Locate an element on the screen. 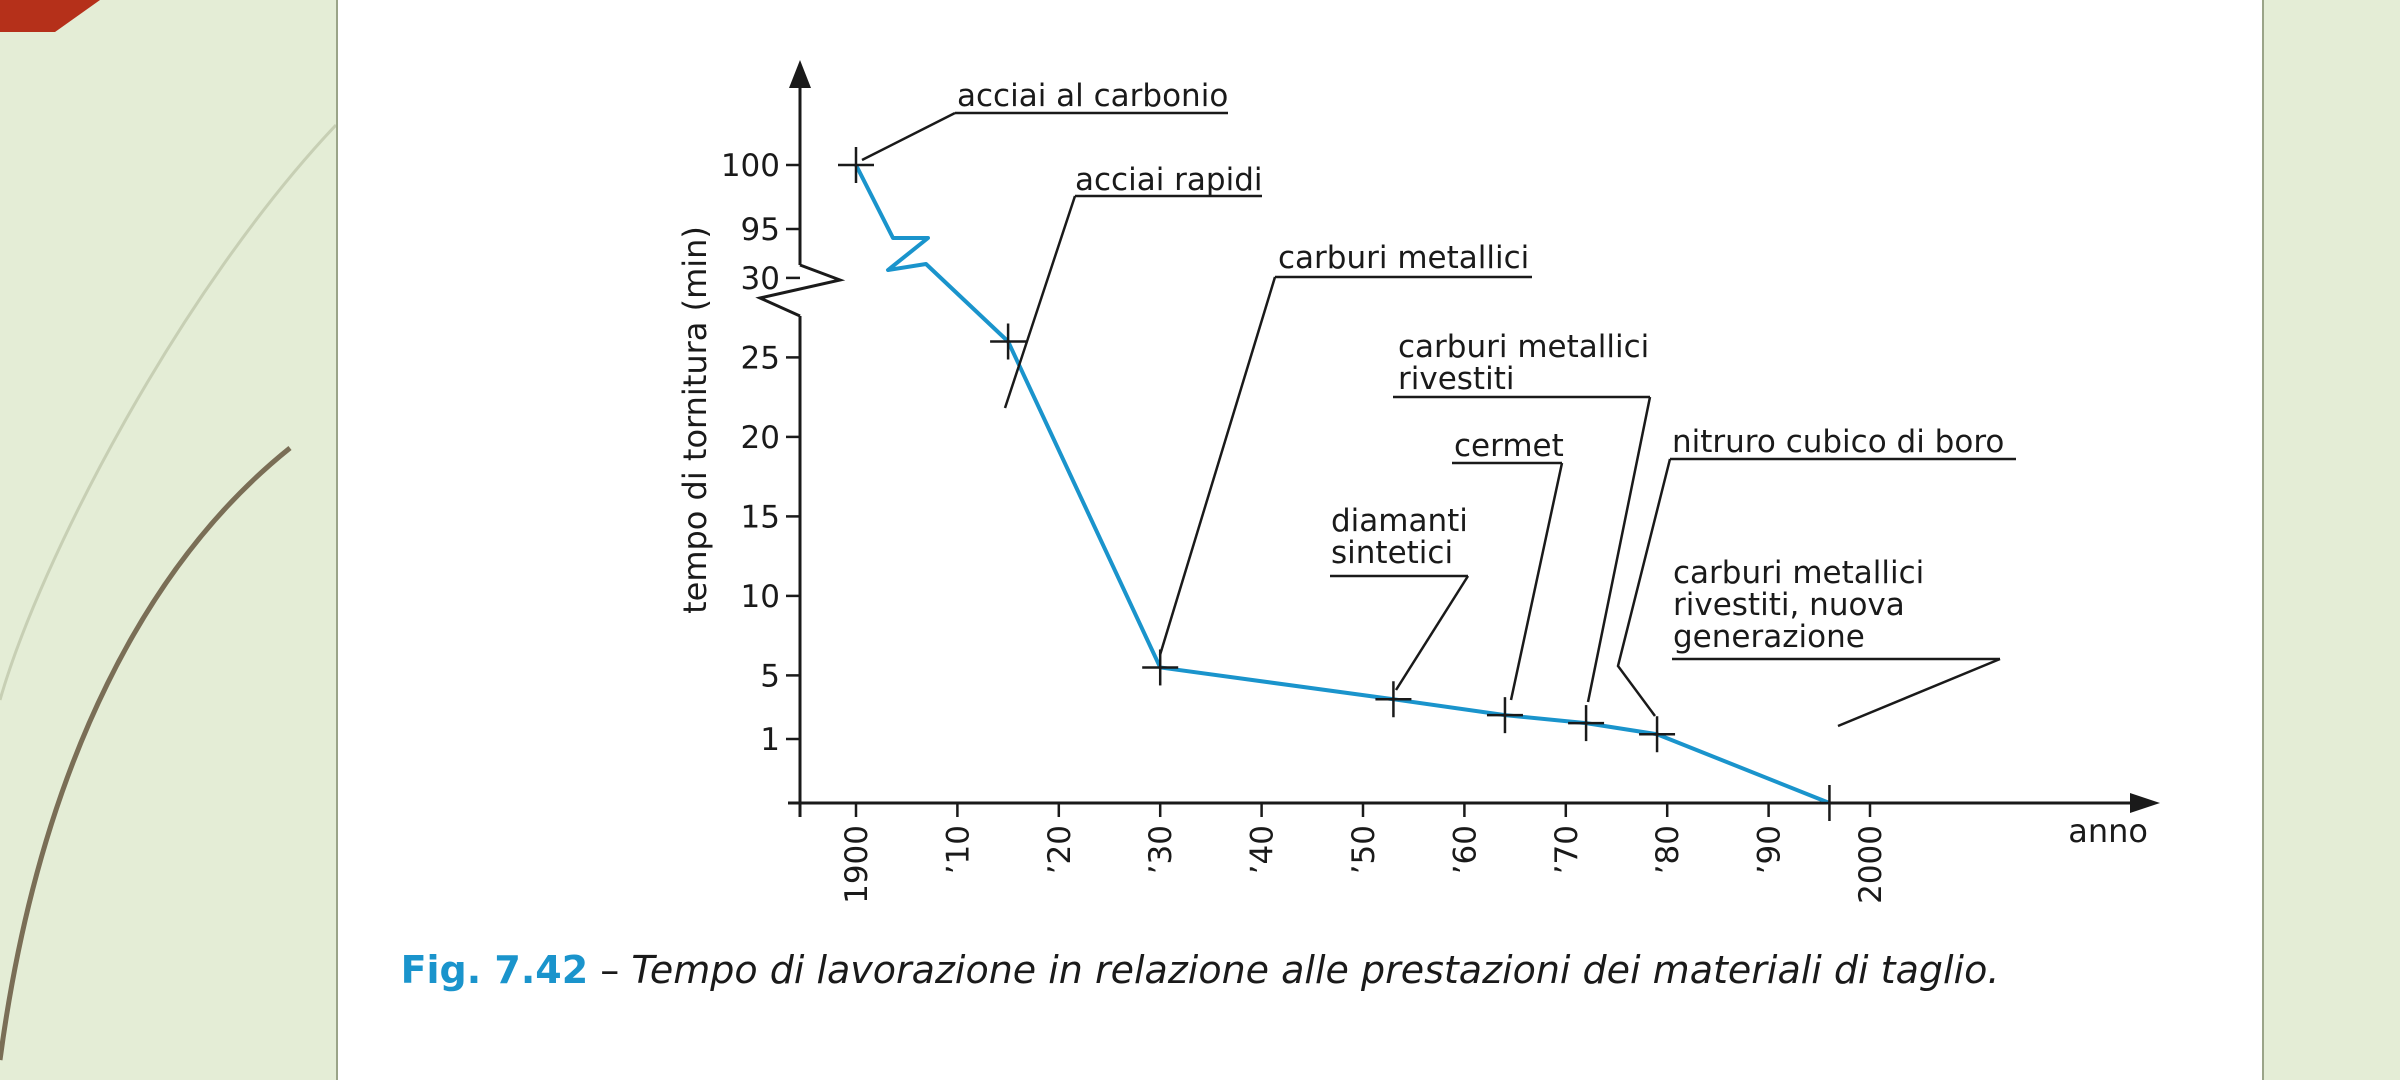 The image size is (2400, 1080). data-label-line: acciai rapidi is located at coordinates (1168, 180).